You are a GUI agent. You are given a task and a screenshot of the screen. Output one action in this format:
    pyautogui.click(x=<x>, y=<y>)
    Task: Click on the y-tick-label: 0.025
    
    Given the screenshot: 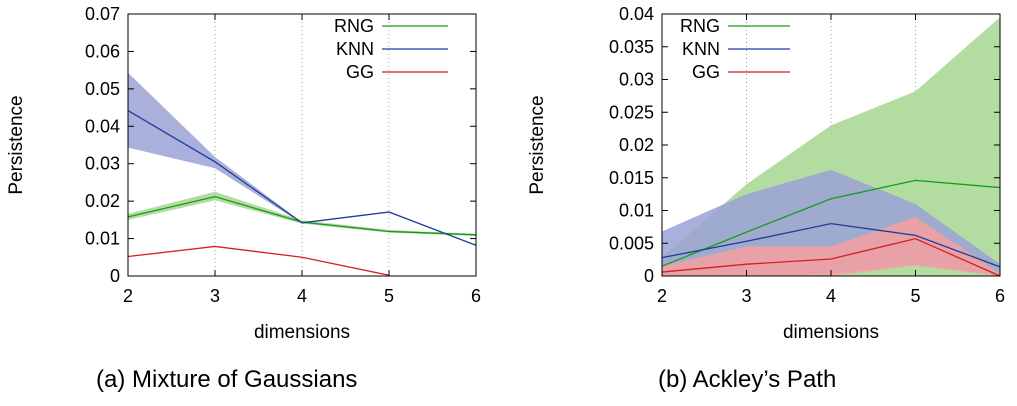 What is the action you would take?
    pyautogui.click(x=631, y=112)
    